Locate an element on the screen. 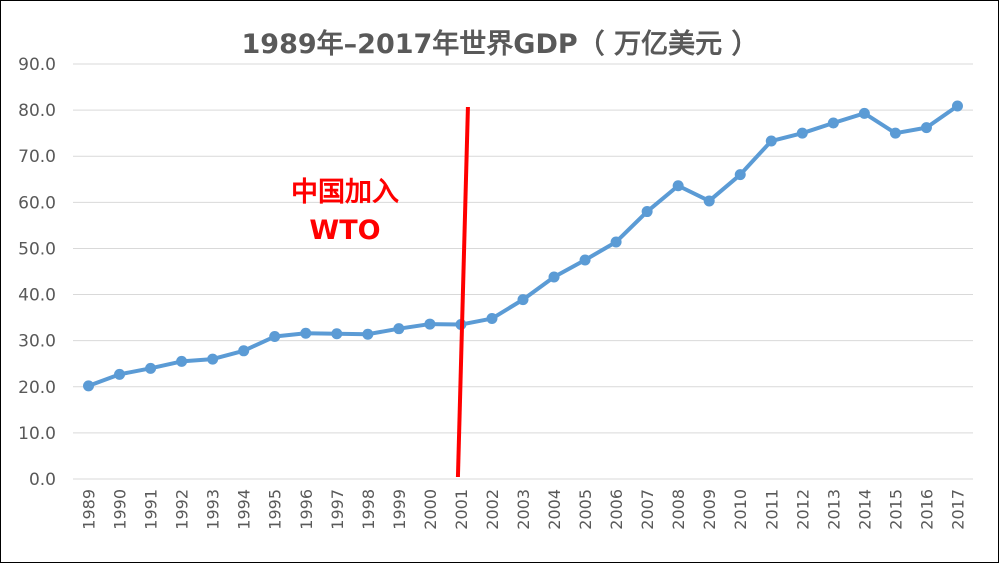 The height and width of the screenshot is (563, 999). x-tick-label: 2008 is located at coordinates (678, 509).